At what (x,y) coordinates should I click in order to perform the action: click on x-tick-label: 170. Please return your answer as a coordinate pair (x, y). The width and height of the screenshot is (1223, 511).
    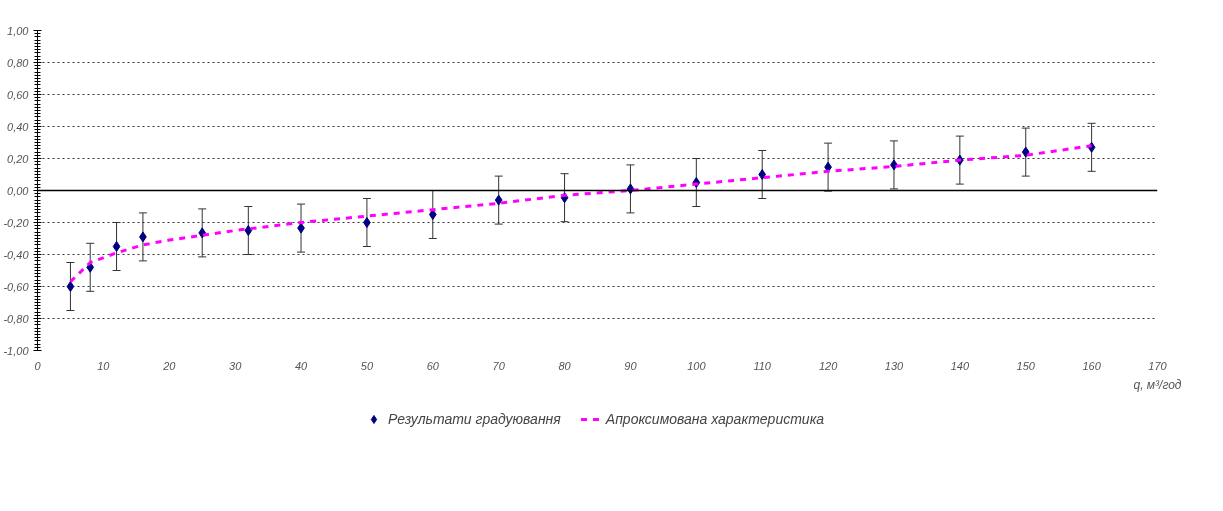
    Looking at the image, I should click on (1158, 365).